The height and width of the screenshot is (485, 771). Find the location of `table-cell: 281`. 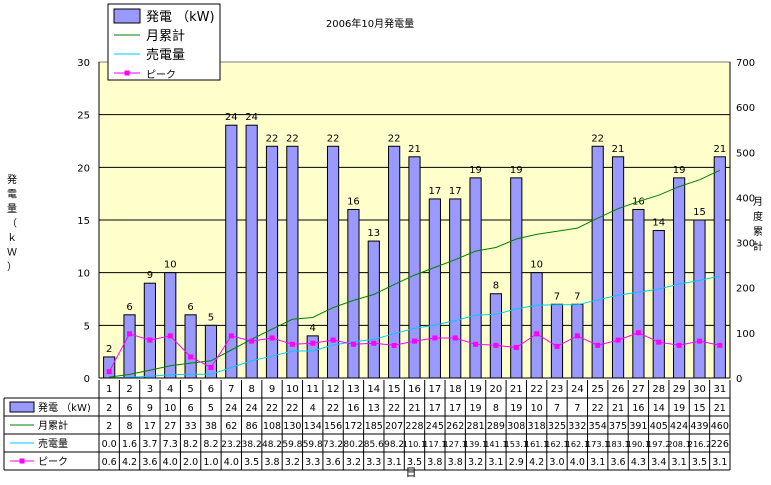

table-cell: 281 is located at coordinates (475, 426).